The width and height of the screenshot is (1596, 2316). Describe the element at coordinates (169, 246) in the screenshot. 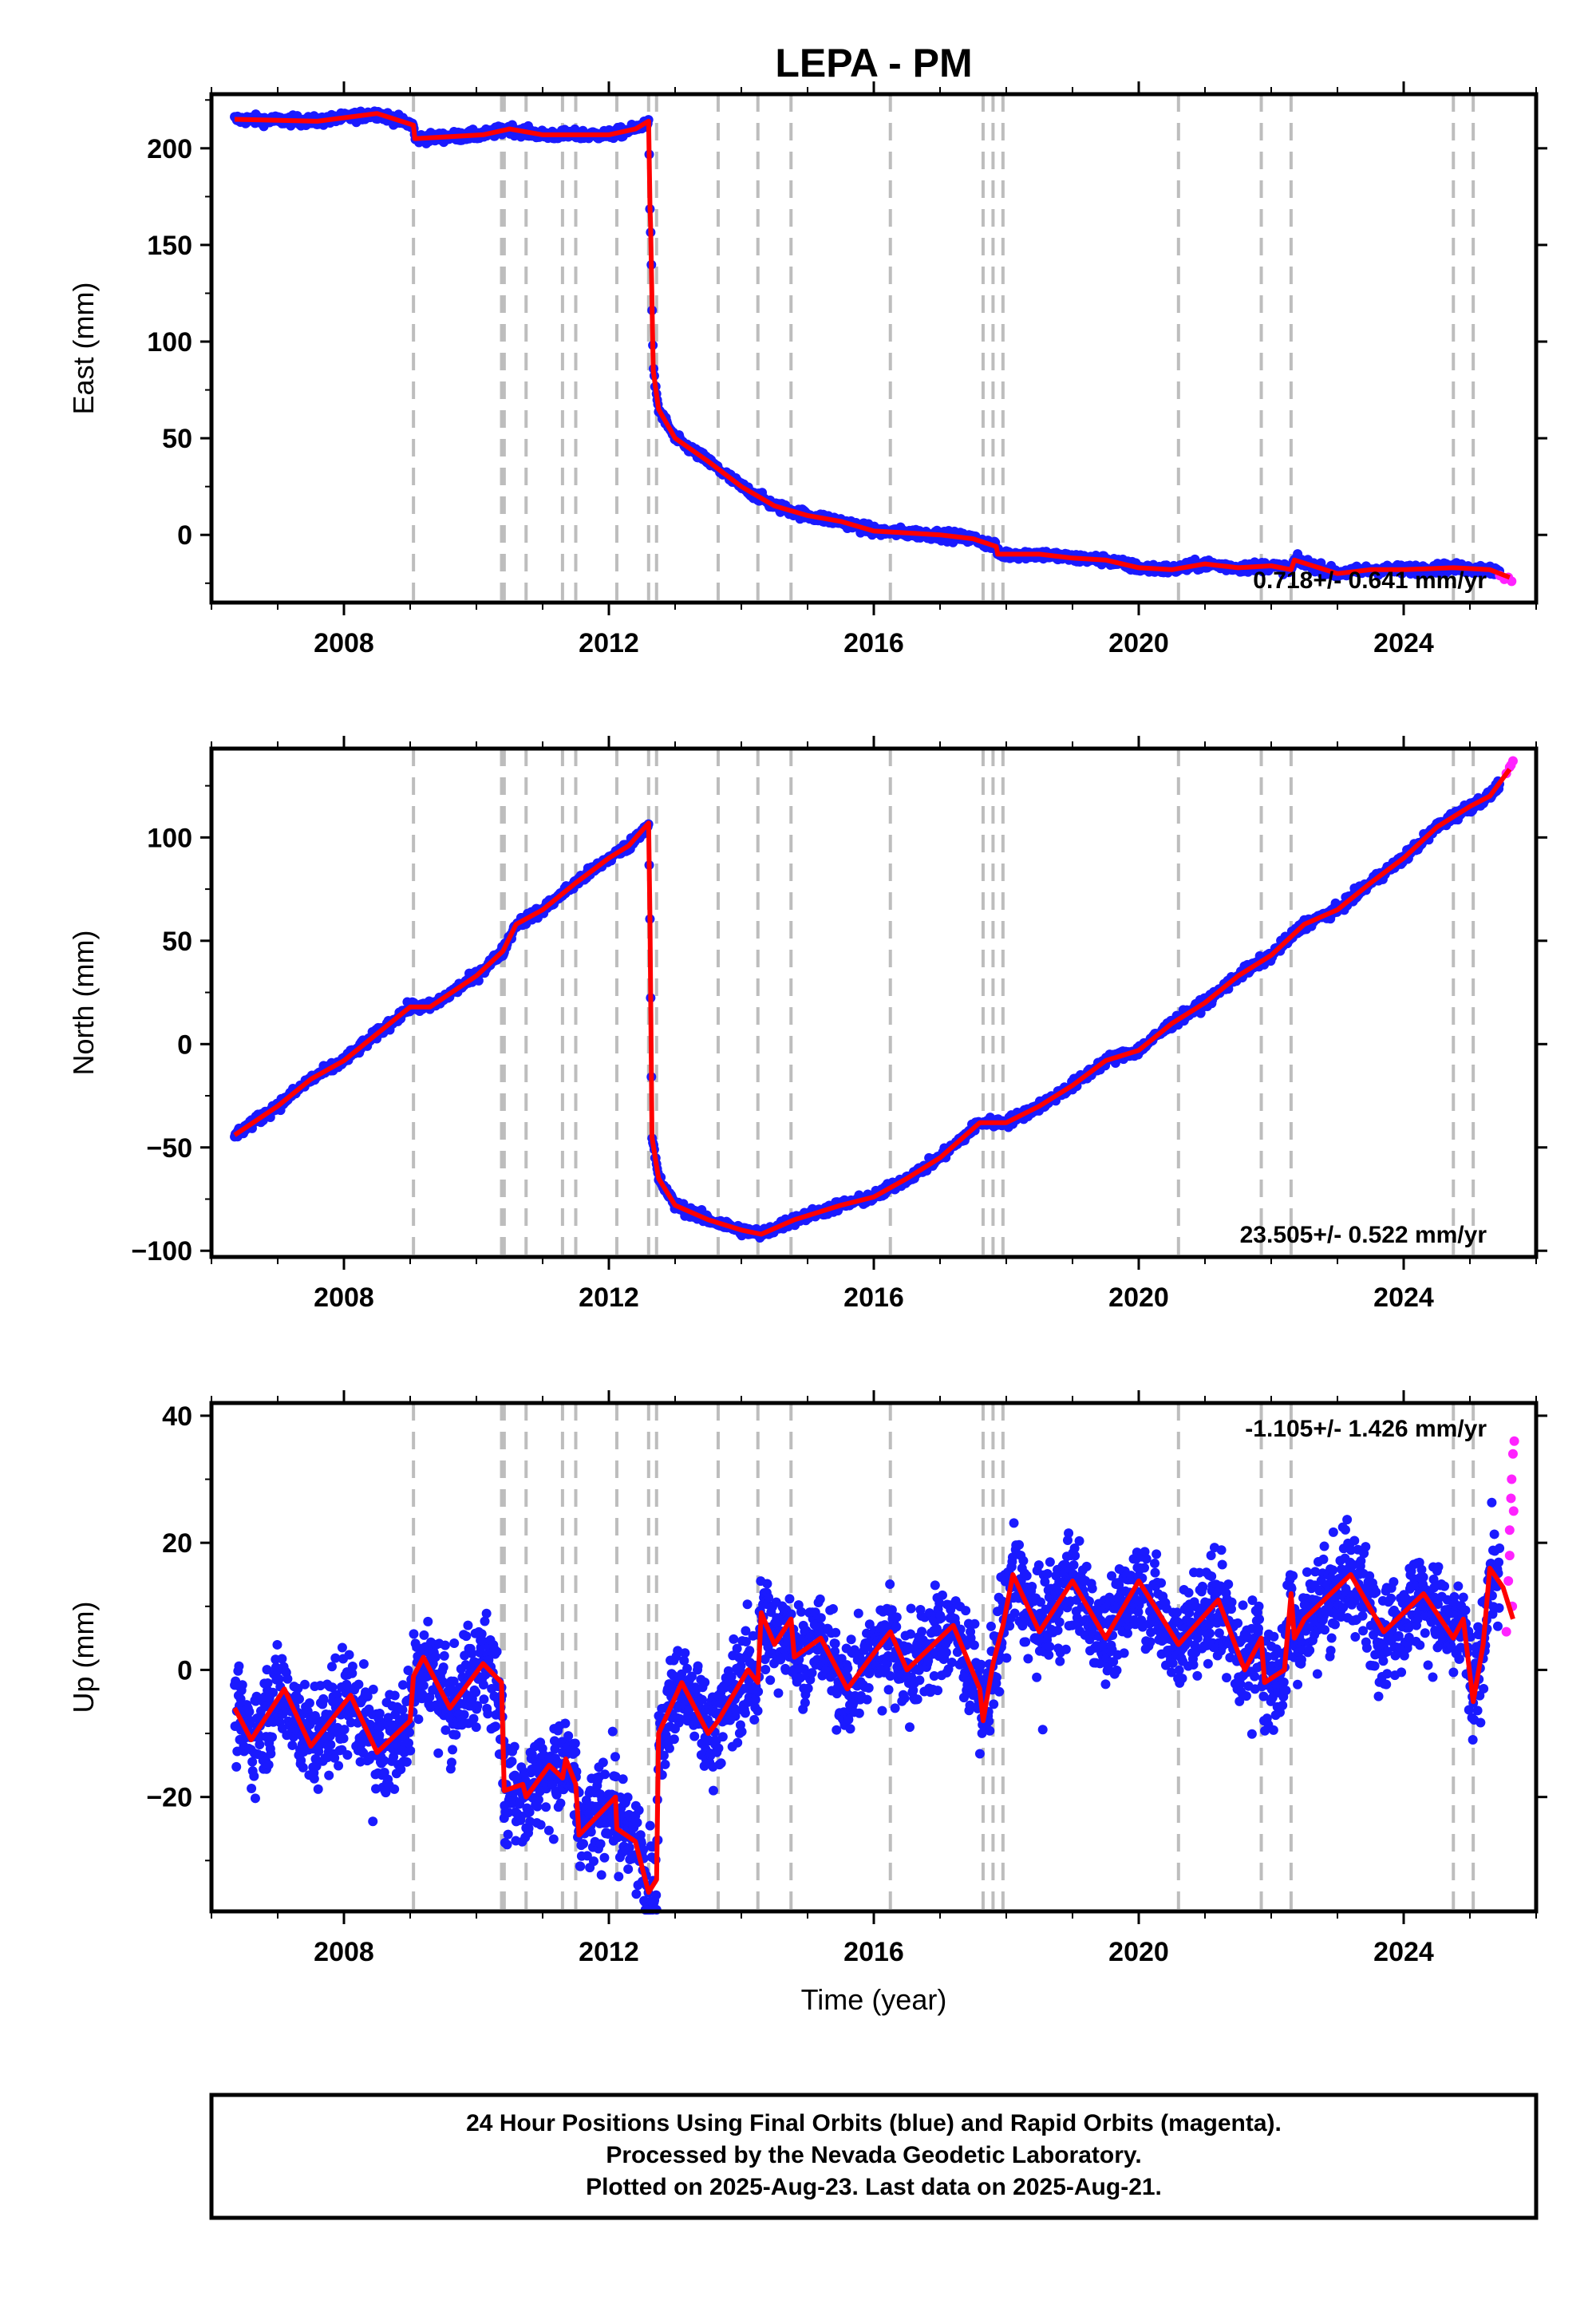

I see `y-tick-label: 150` at that location.